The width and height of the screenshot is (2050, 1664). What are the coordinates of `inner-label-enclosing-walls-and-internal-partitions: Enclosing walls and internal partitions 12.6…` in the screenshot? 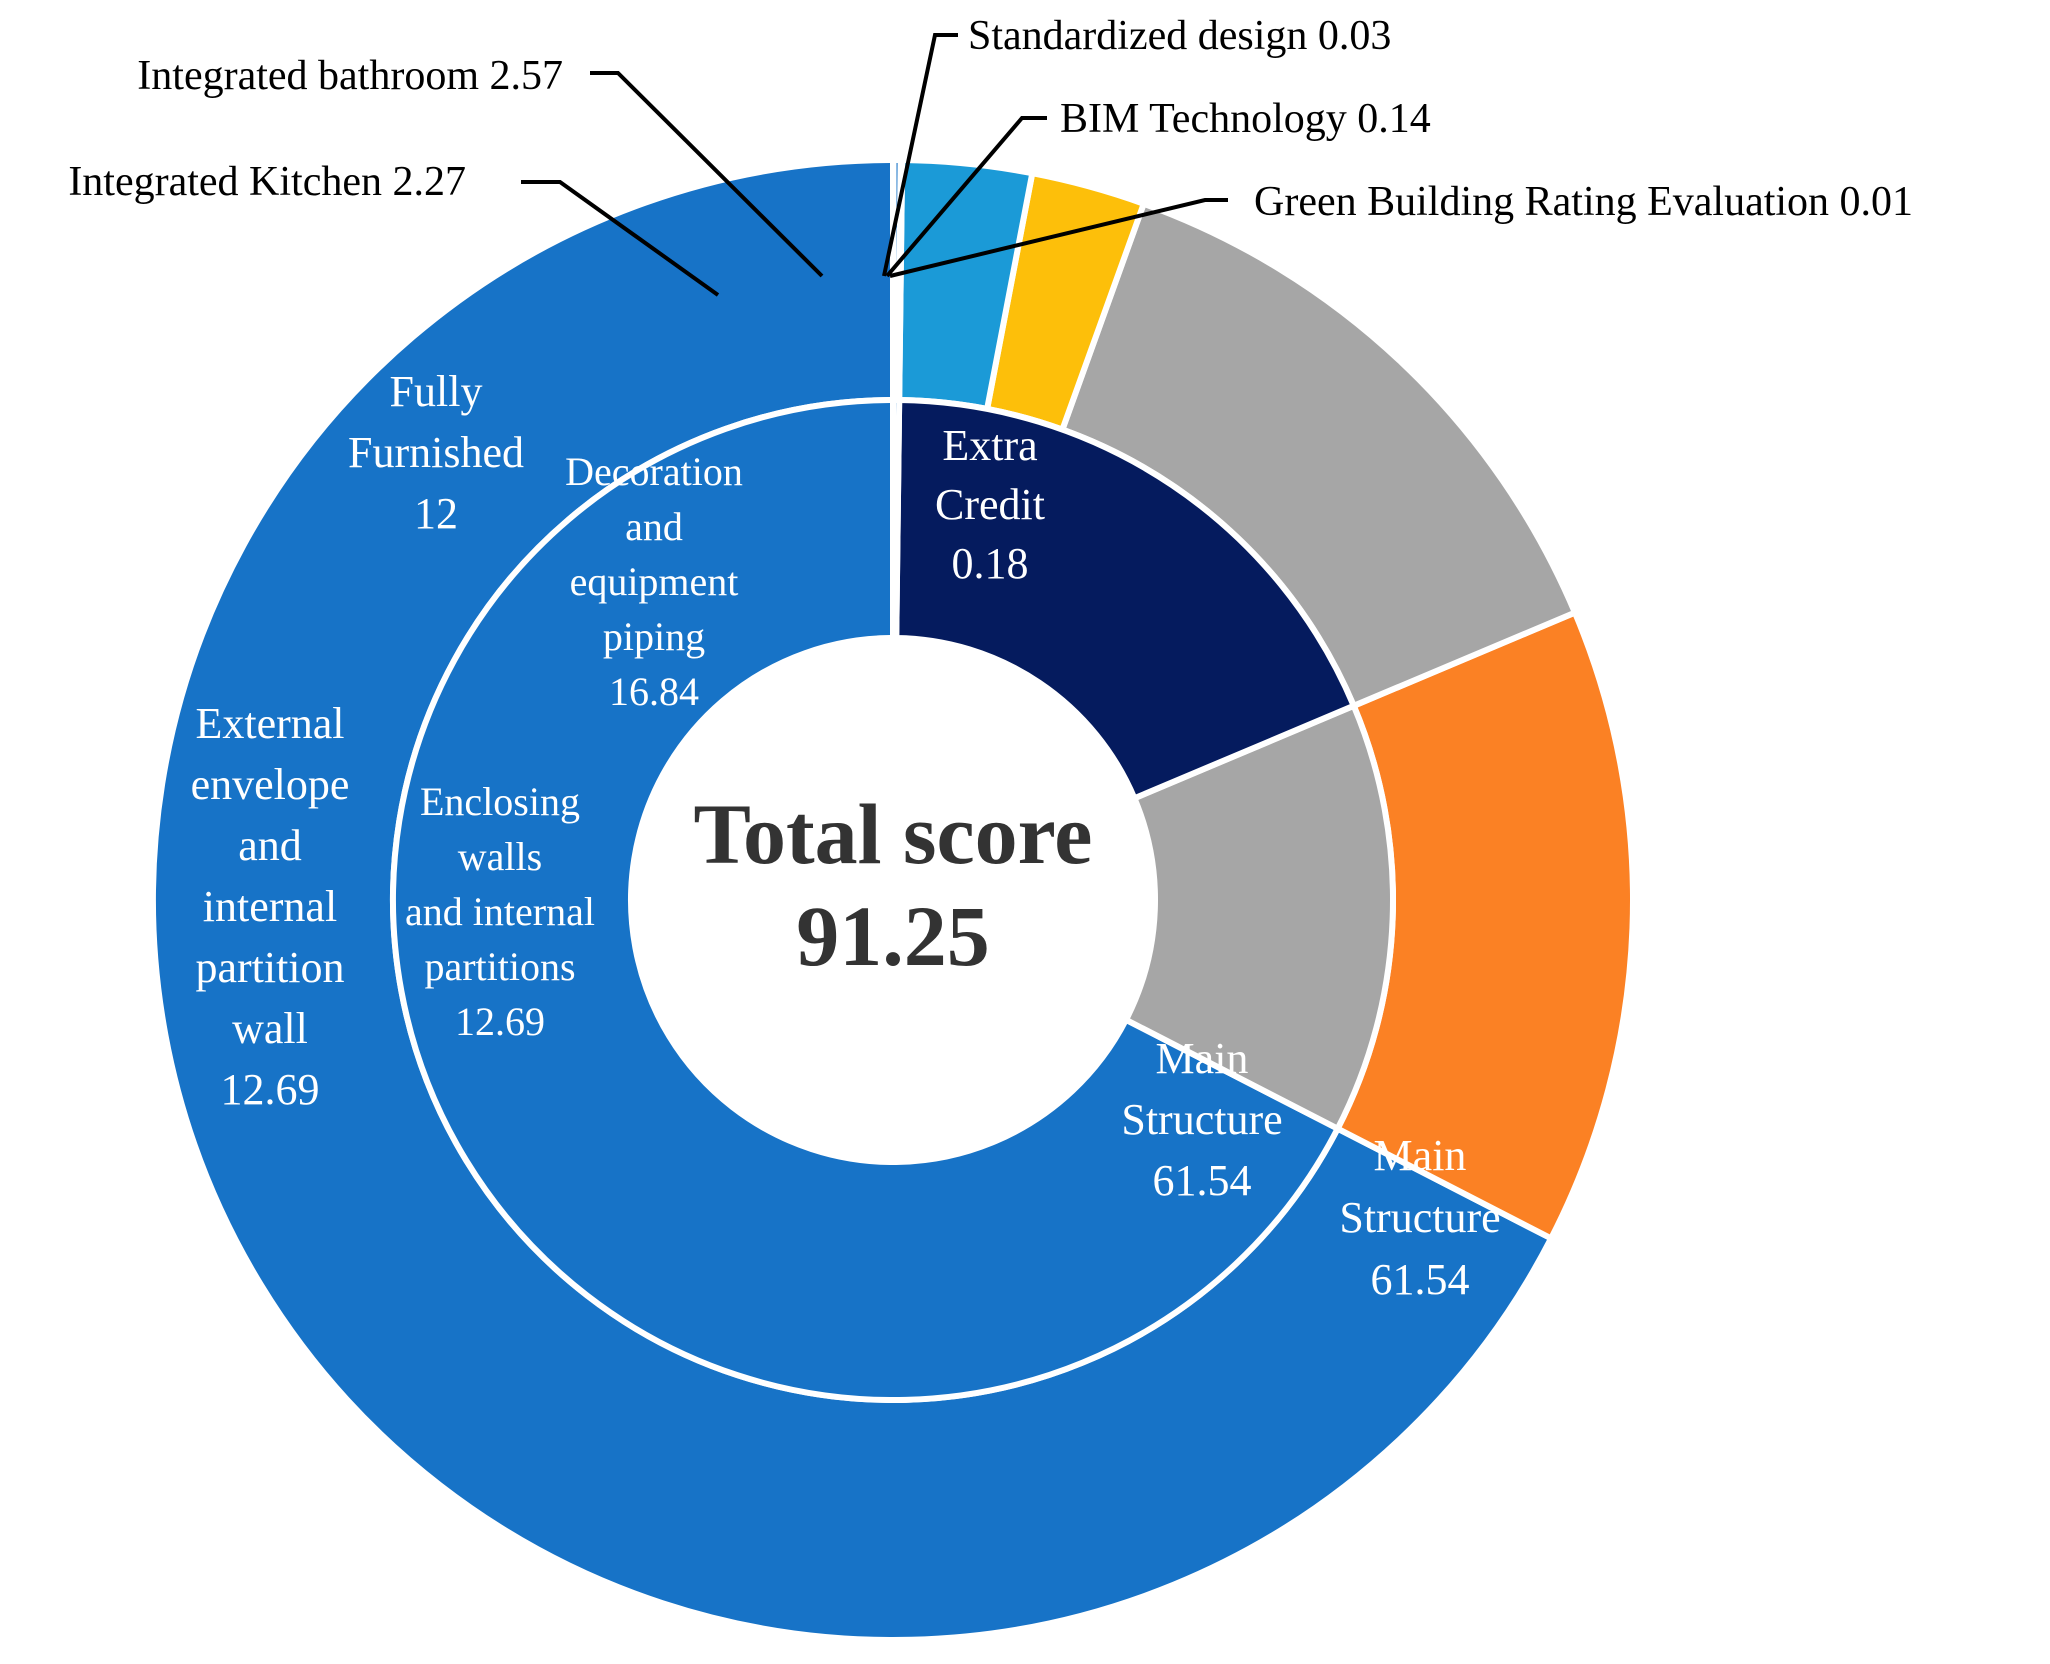 It's located at (500, 911).